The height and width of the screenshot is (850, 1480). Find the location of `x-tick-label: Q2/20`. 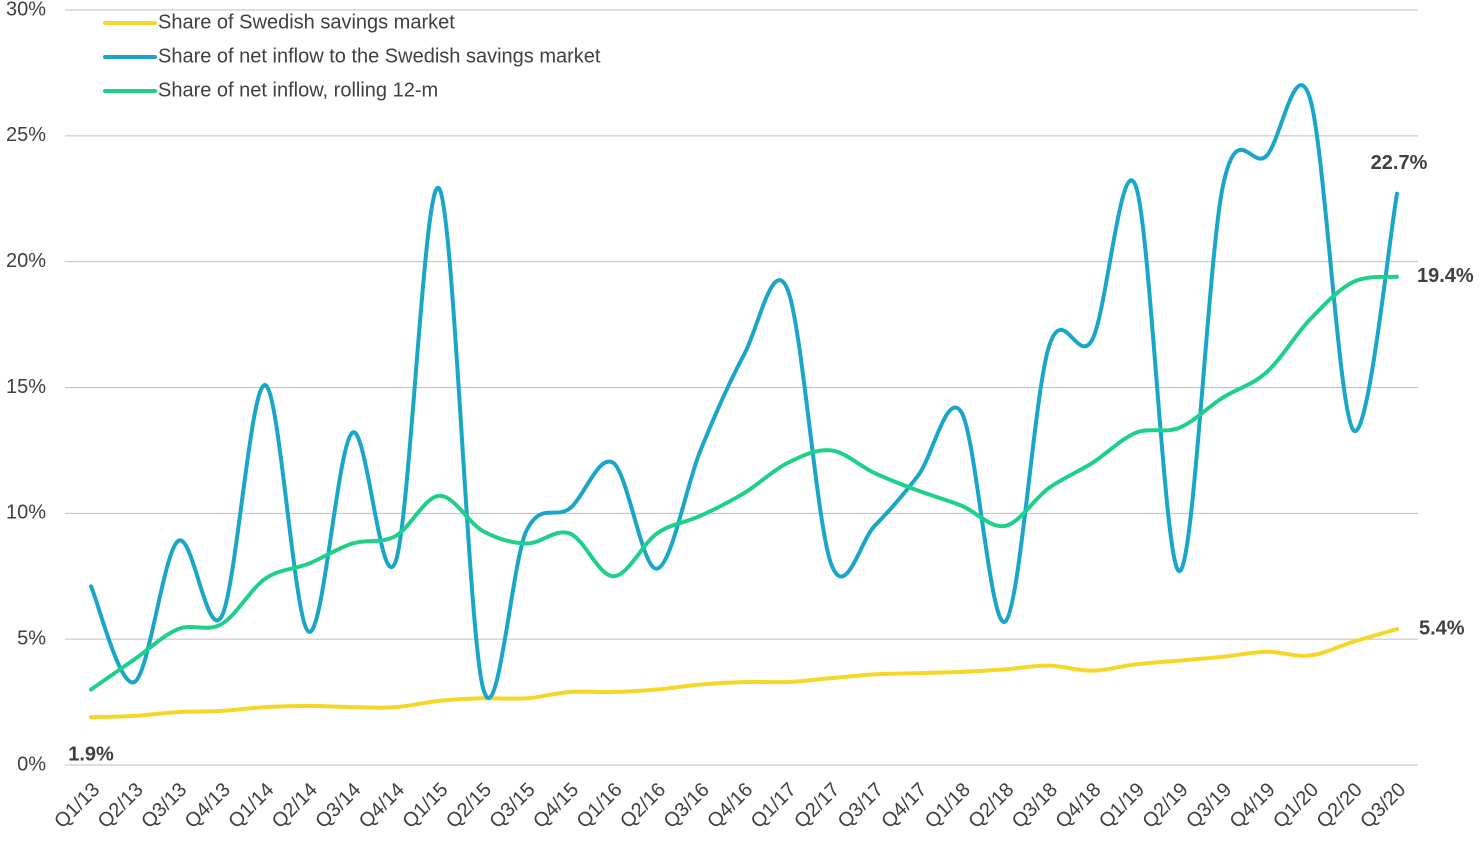

x-tick-label: Q2/20 is located at coordinates (1340, 806).